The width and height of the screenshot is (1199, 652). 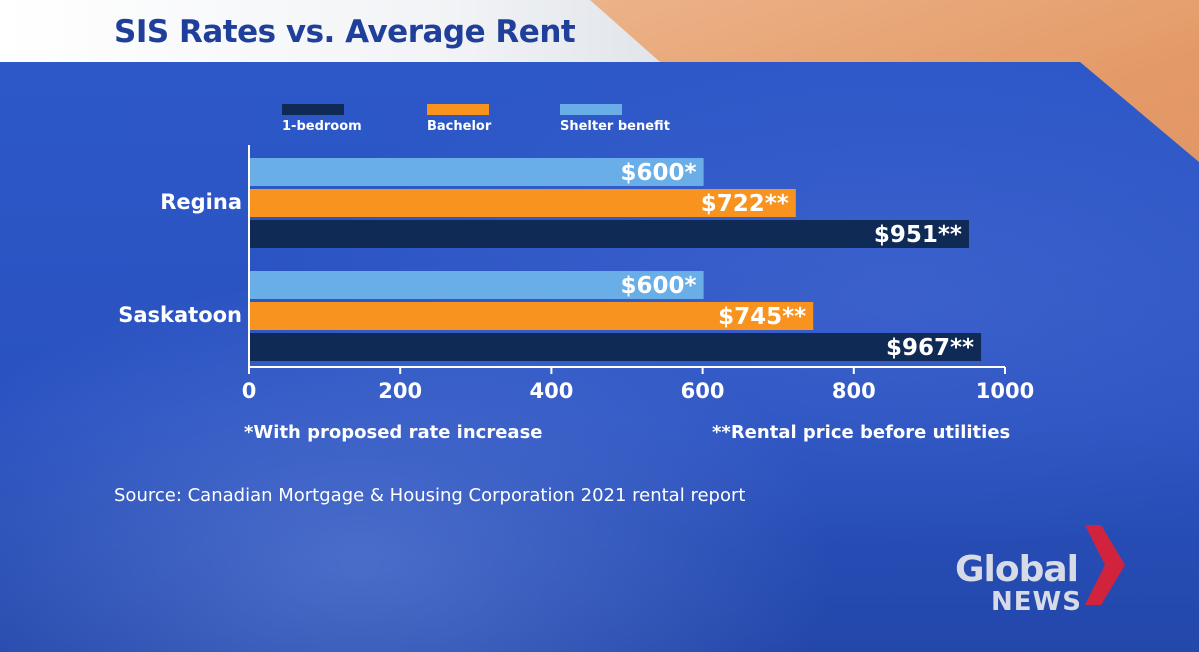 What do you see at coordinates (1036, 602) in the screenshot?
I see `logo-news-text: NEWS` at bounding box center [1036, 602].